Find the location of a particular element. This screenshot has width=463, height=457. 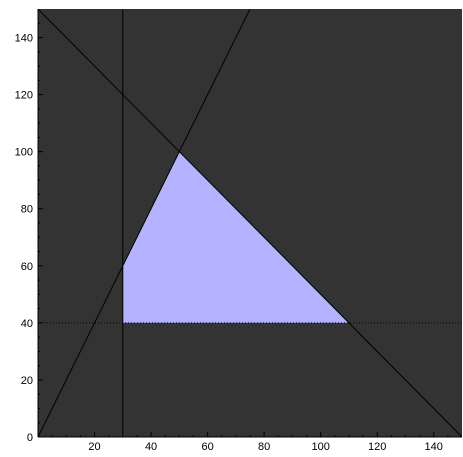

x-tick-label: 100 is located at coordinates (320, 446).